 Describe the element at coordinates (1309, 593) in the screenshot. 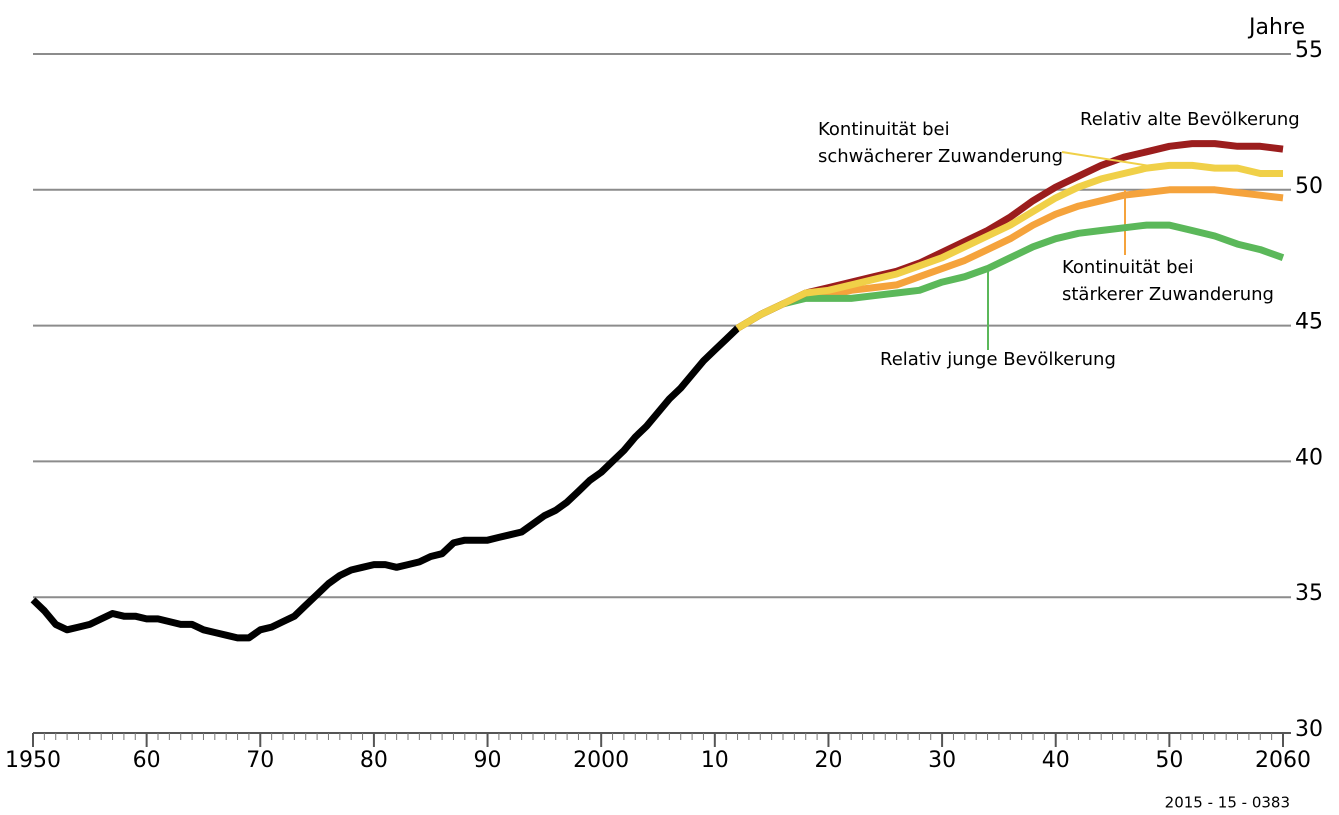

I see `y-tick-label: 35` at that location.